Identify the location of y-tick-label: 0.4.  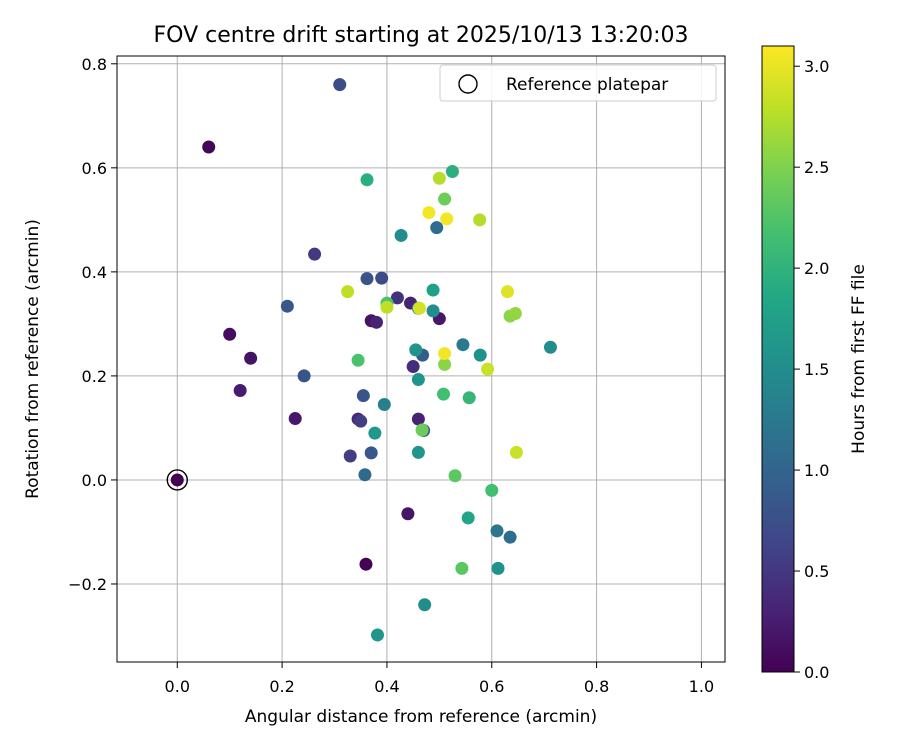
(94, 272).